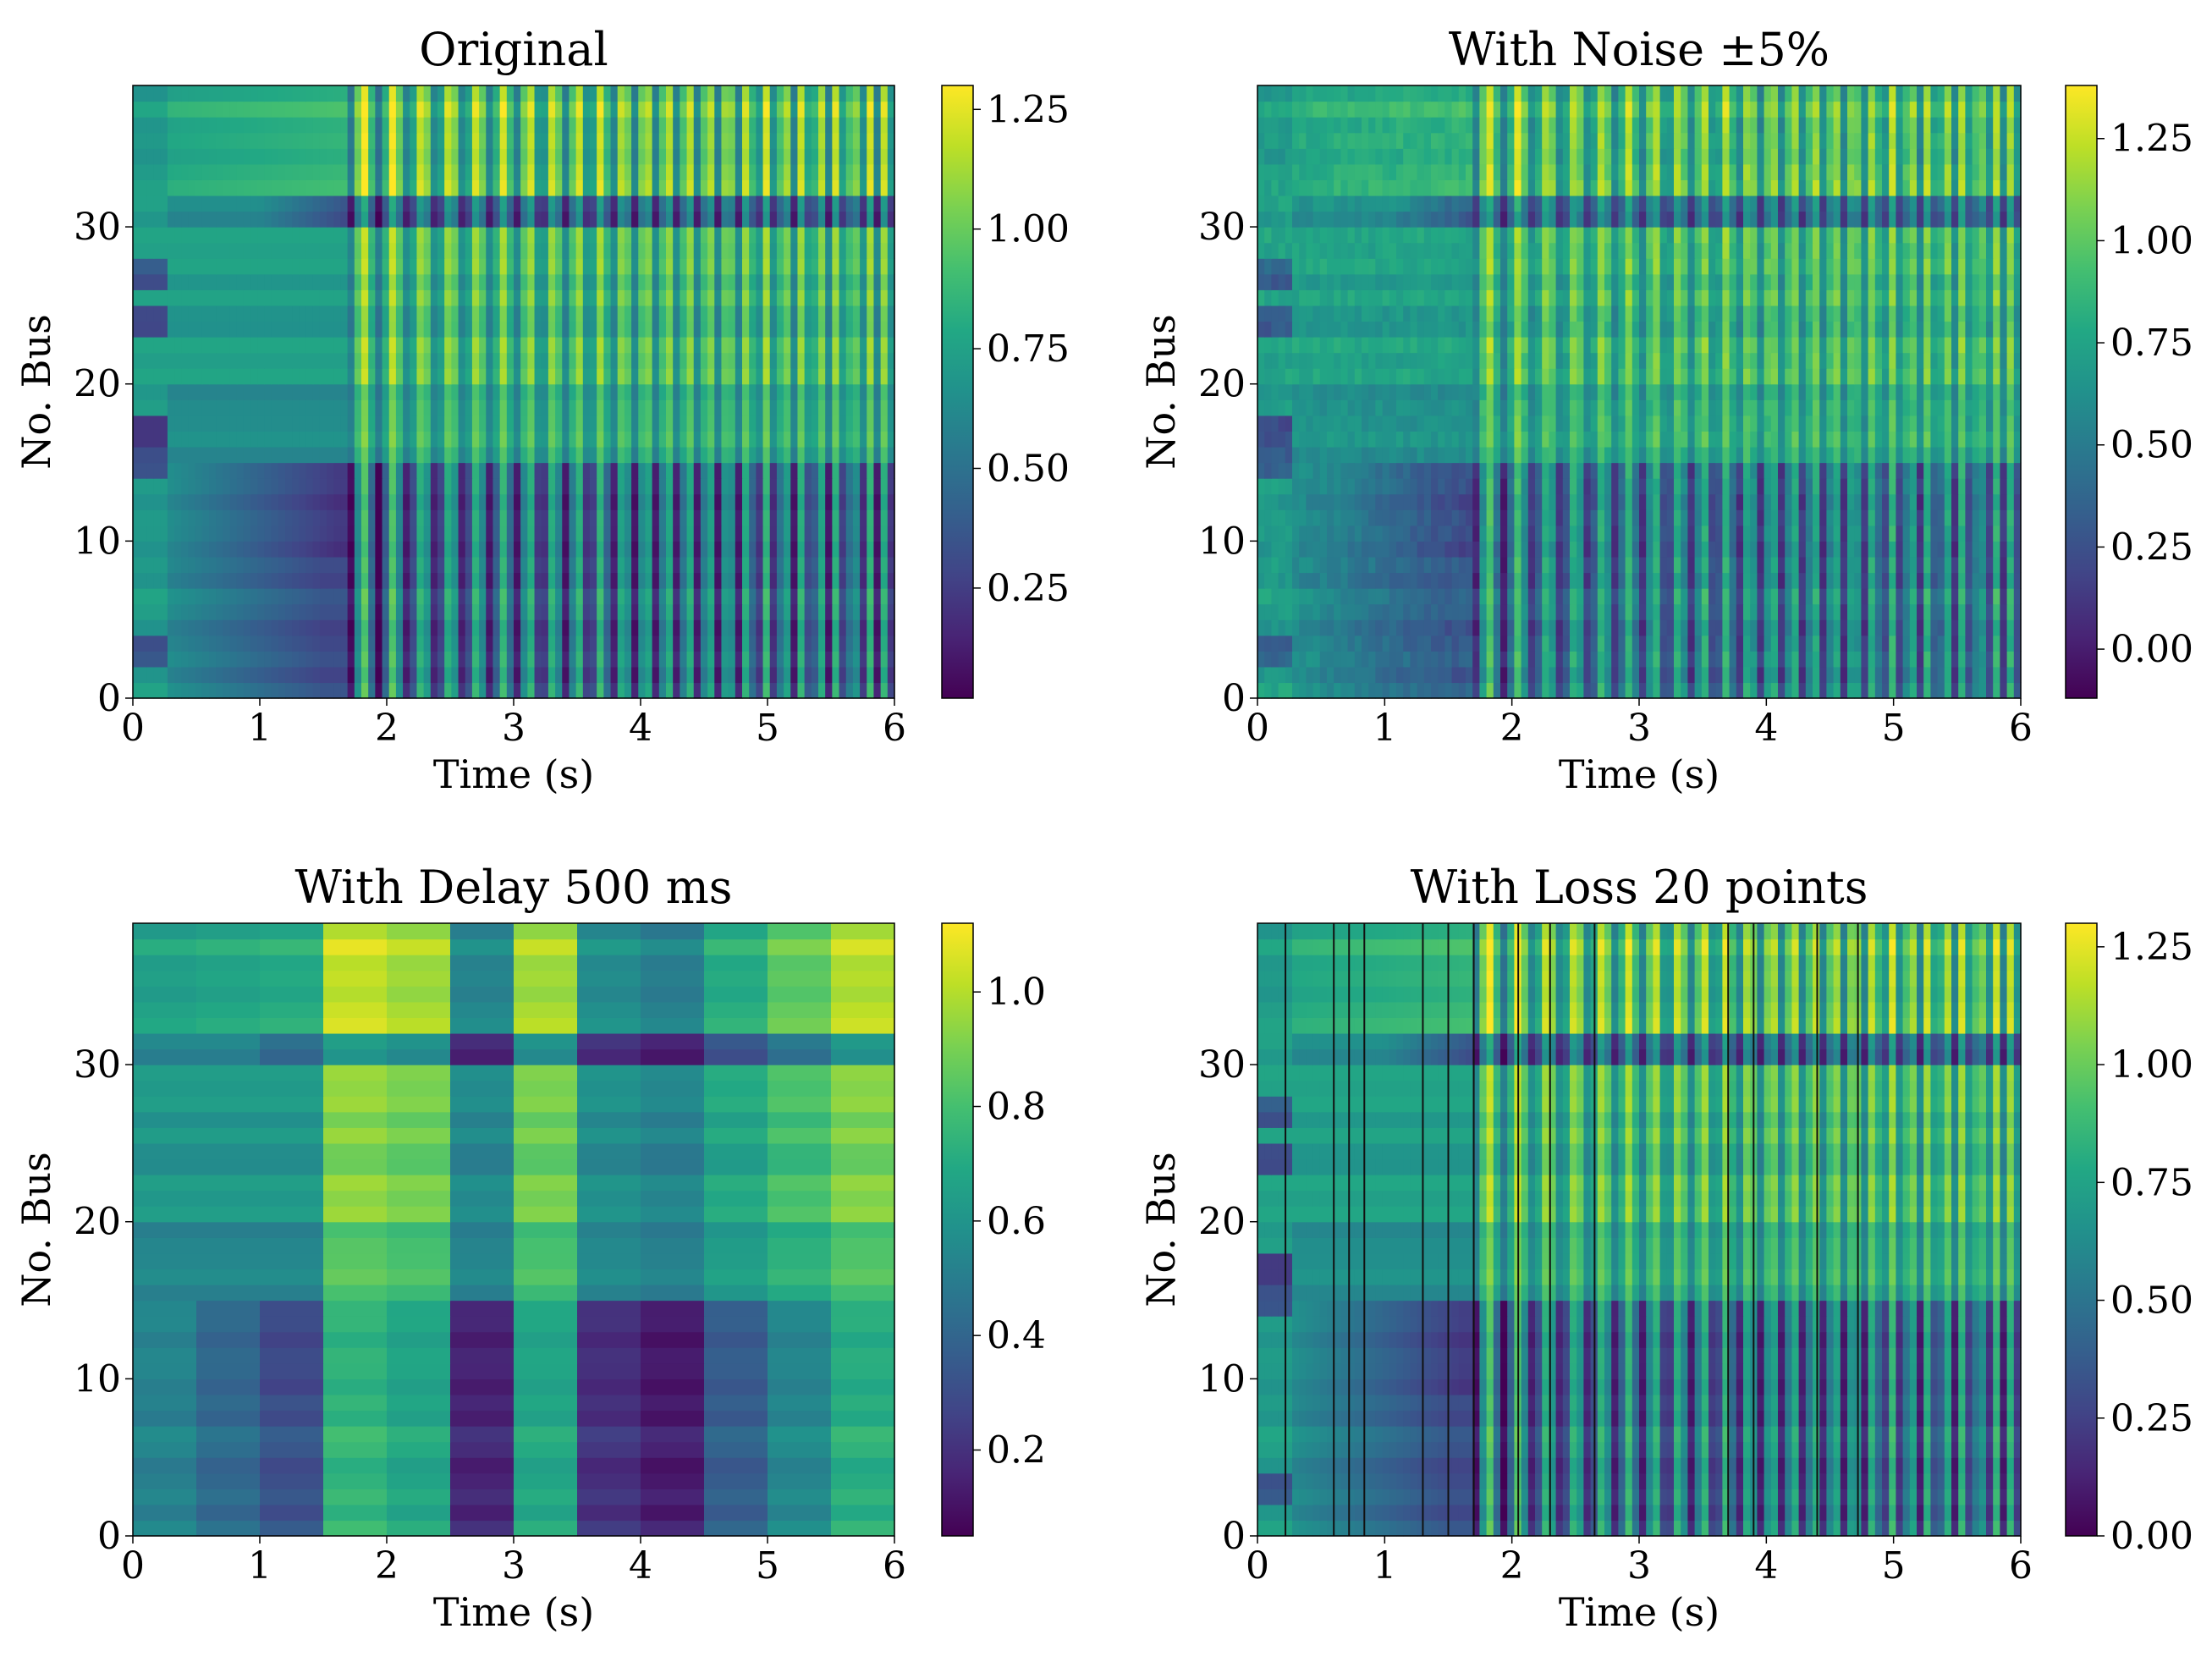 Image resolution: width=2212 pixels, height=1673 pixels. Describe the element at coordinates (514, 392) in the screenshot. I see `heatmap-cells` at that location.